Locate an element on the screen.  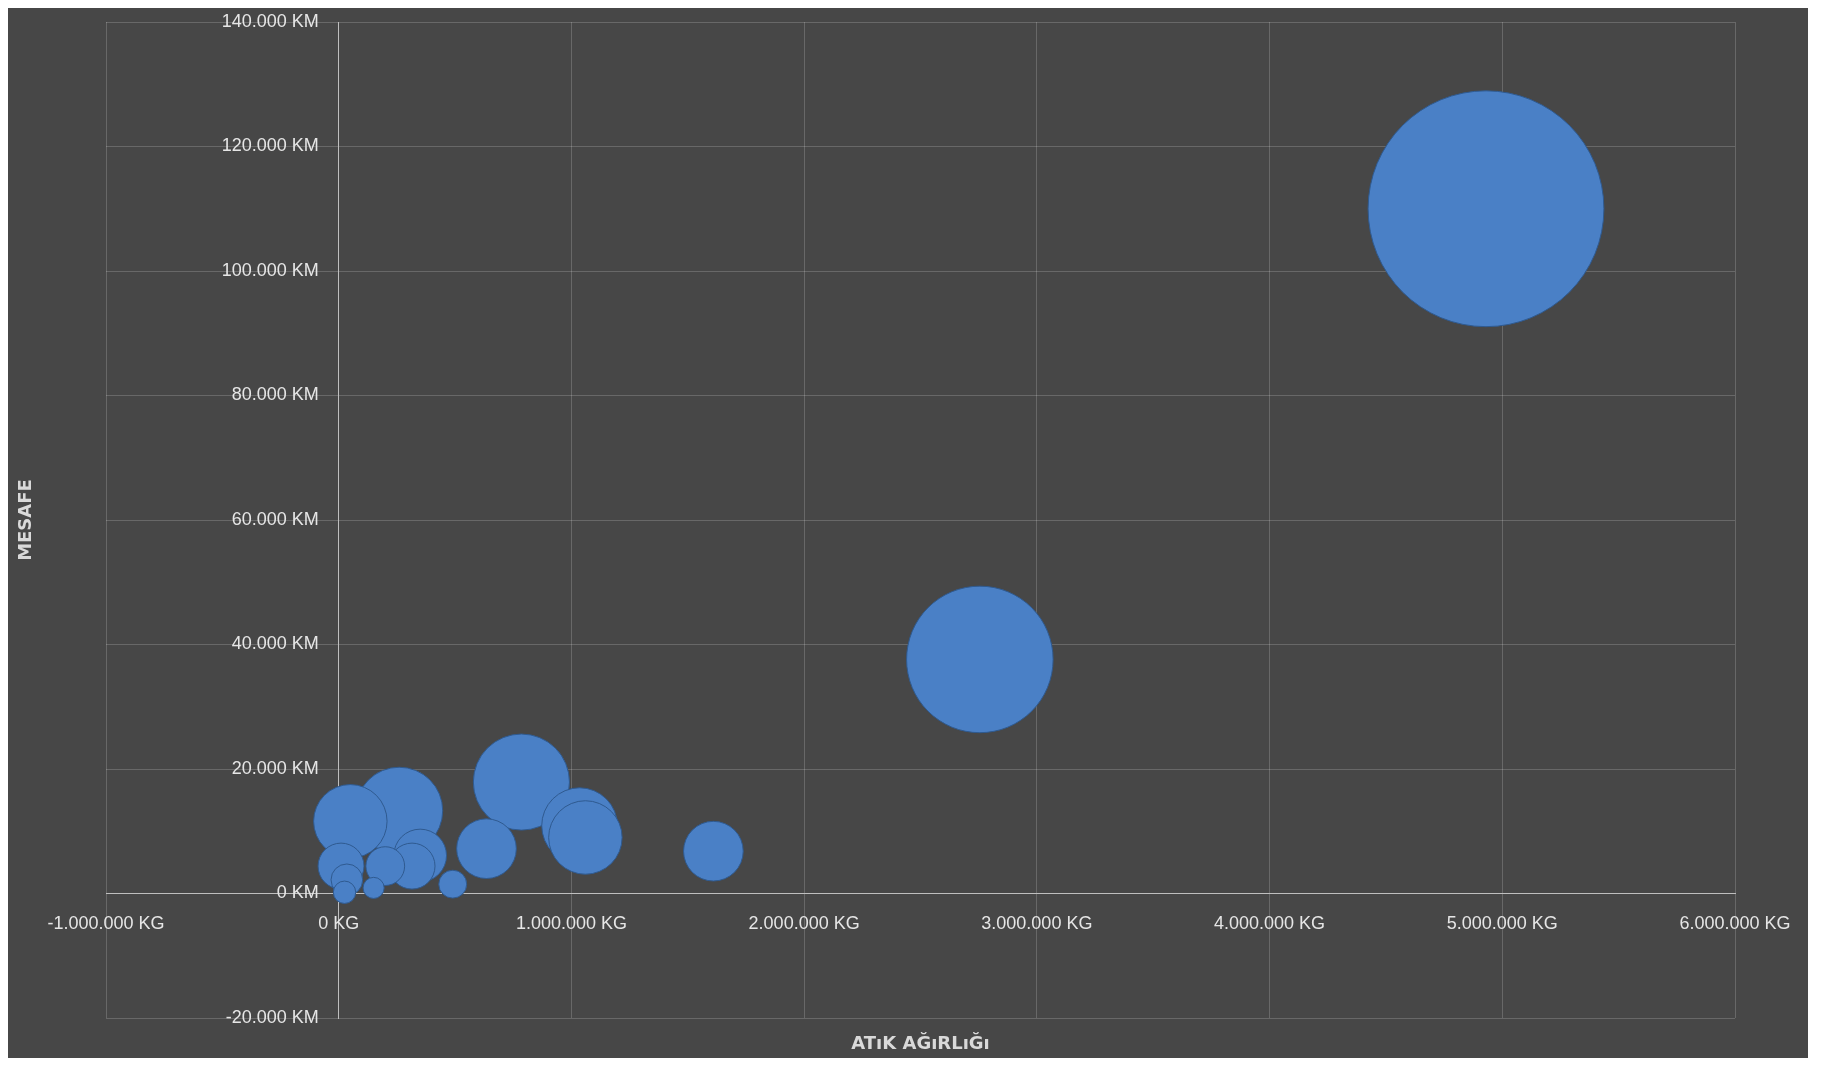
y-tick-label: 100.000 KM is located at coordinates (270, 269).